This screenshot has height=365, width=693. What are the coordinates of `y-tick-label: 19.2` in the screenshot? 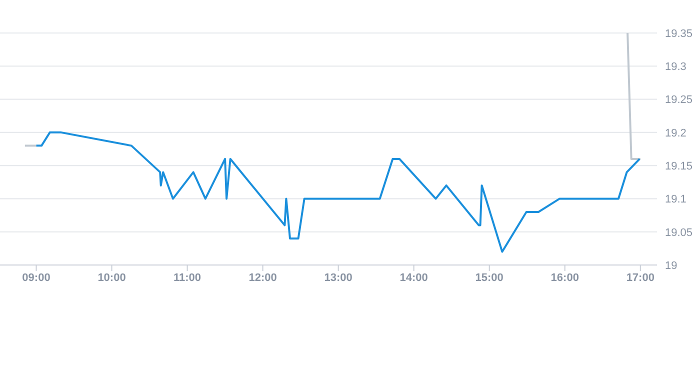 It's located at (675, 133).